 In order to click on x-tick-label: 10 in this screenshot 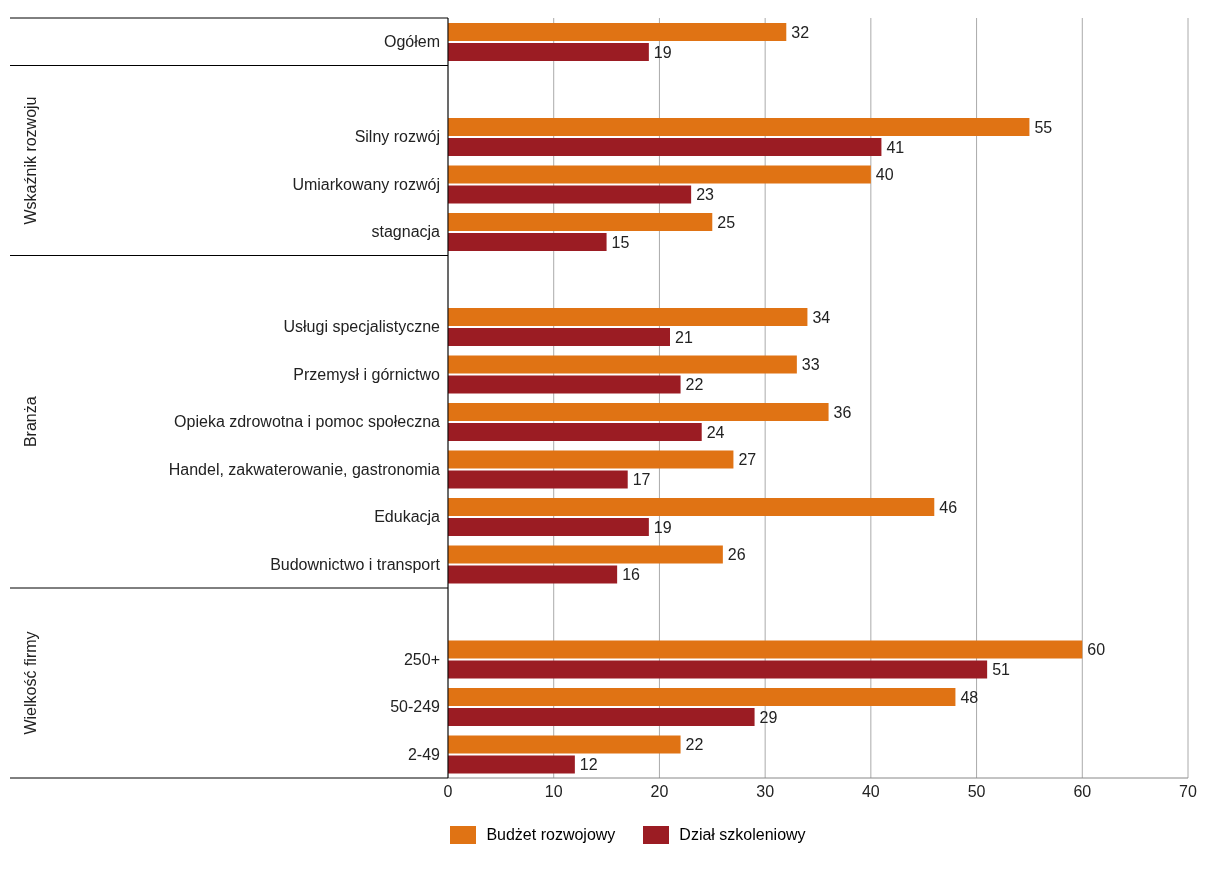, I will do `click(553, 792)`.